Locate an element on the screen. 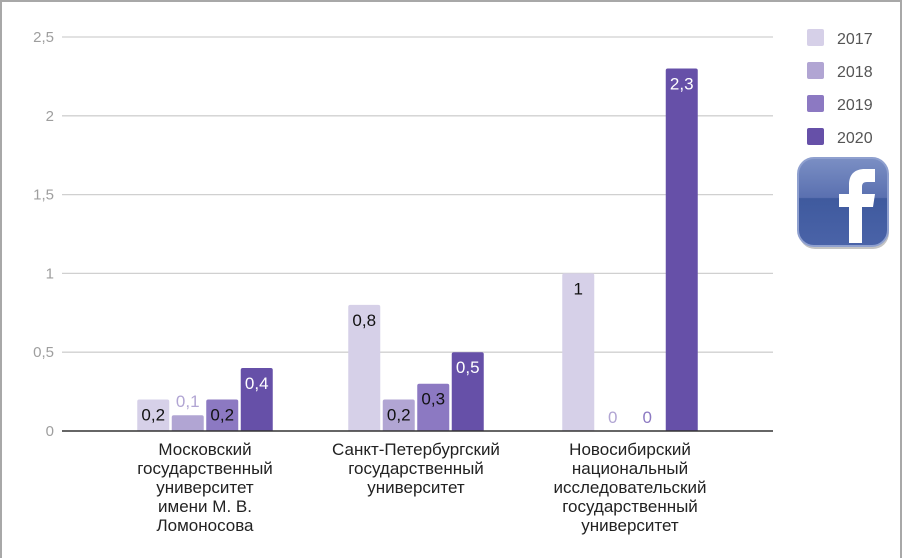 This screenshot has width=905, height=558. y-tick-label: 1 is located at coordinates (50, 273).